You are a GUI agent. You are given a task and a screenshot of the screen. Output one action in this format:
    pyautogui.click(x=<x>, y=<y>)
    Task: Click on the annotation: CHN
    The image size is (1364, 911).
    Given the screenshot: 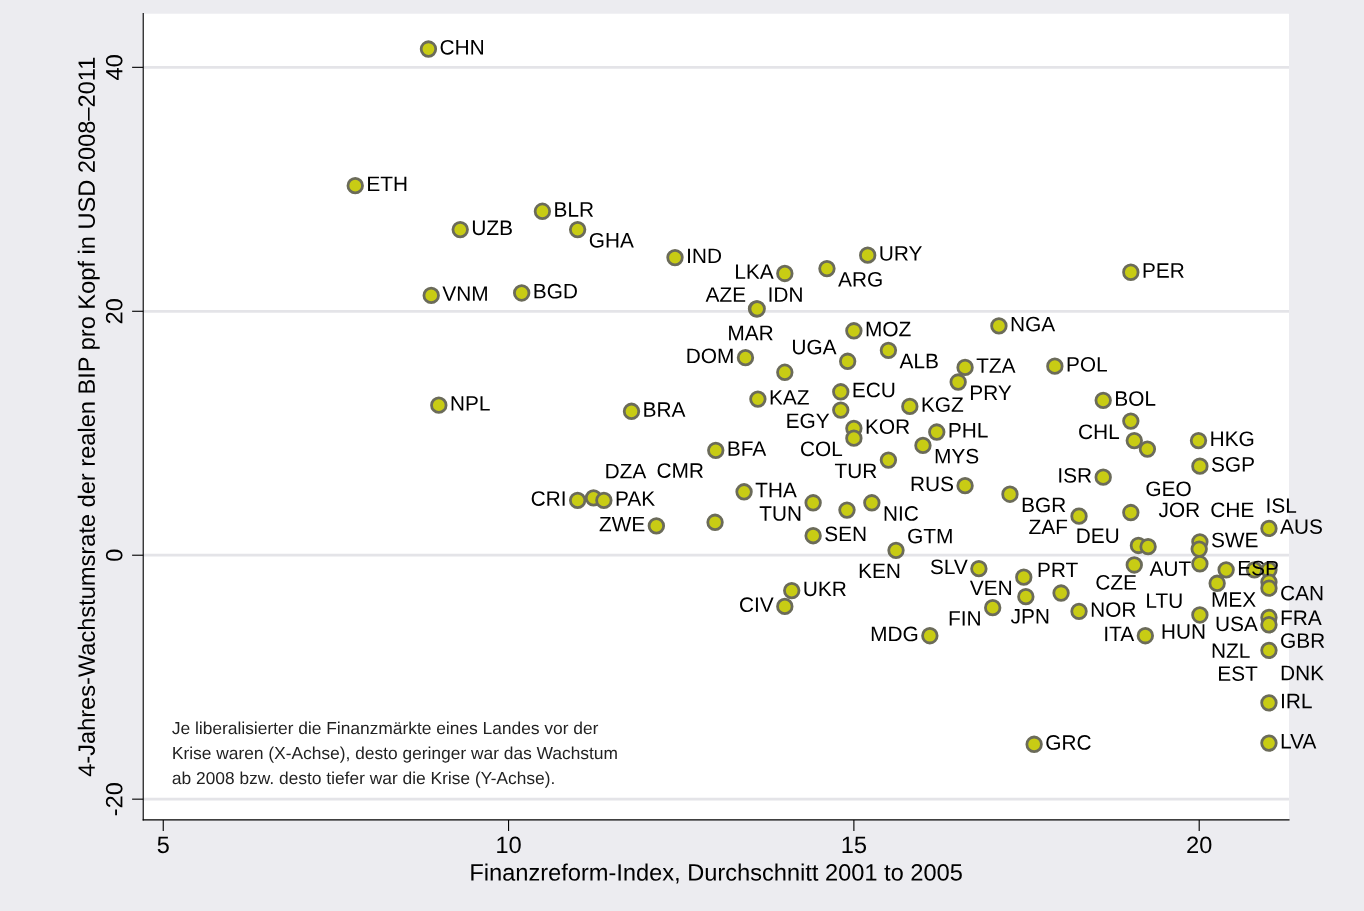 What is the action you would take?
    pyautogui.click(x=461, y=47)
    